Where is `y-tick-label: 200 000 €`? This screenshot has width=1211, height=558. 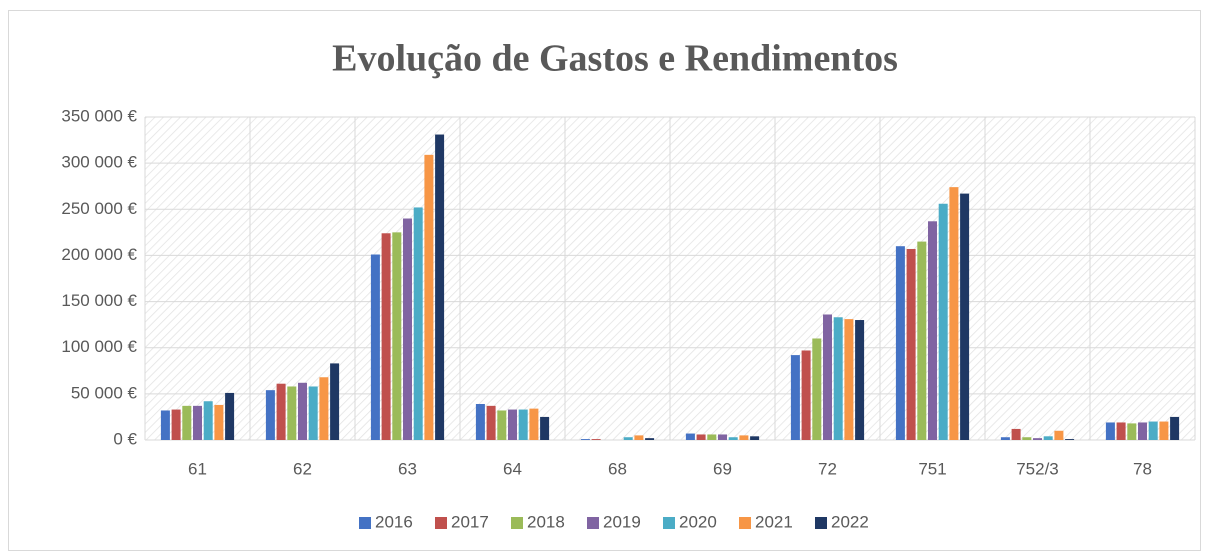
y-tick-label: 200 000 € is located at coordinates (99, 254).